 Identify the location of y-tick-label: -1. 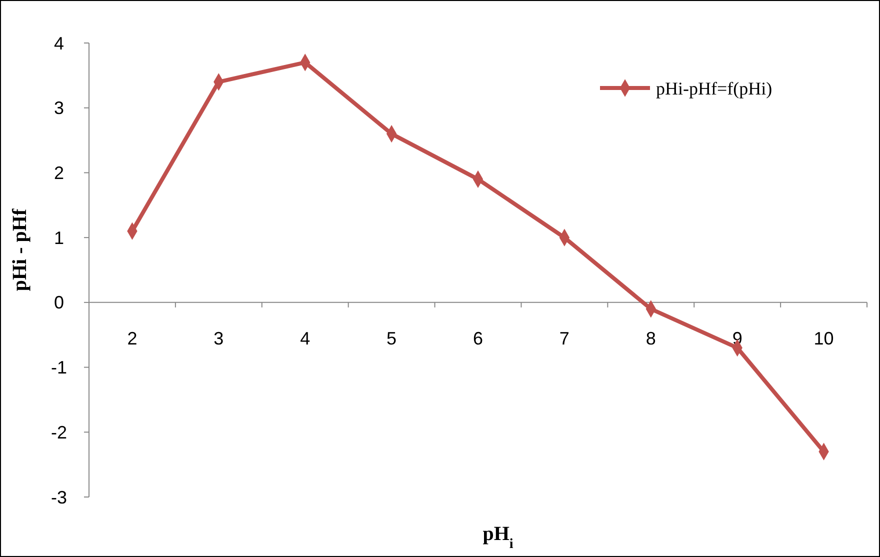
(59, 368).